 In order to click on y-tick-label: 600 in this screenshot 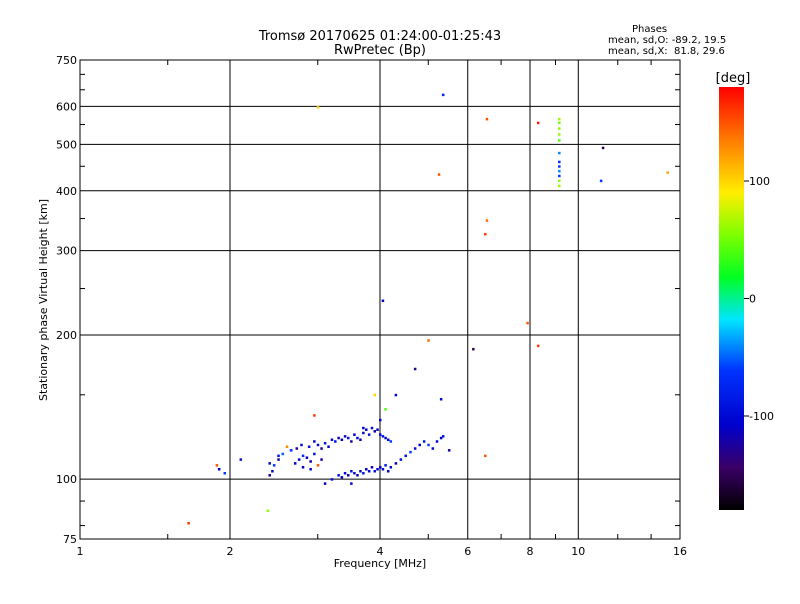, I will do `click(66, 106)`.